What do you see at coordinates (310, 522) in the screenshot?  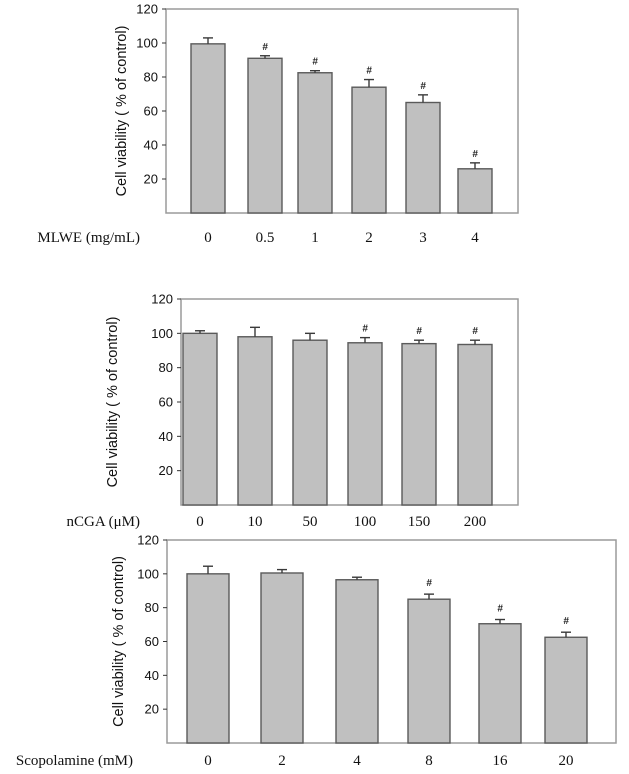 I see `x-tick-label: 50` at bounding box center [310, 522].